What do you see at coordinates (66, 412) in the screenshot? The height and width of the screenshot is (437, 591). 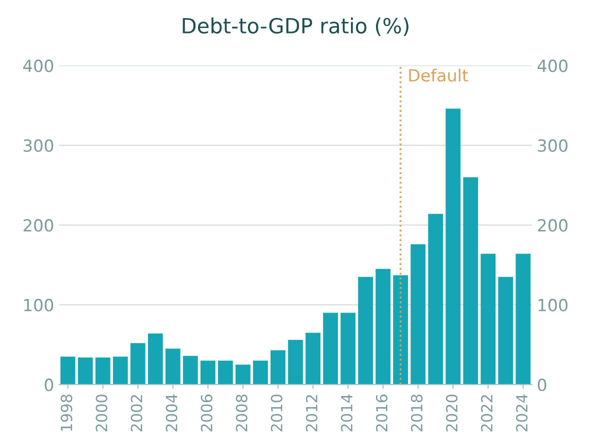 I see `x-tick-label: 1998` at bounding box center [66, 412].